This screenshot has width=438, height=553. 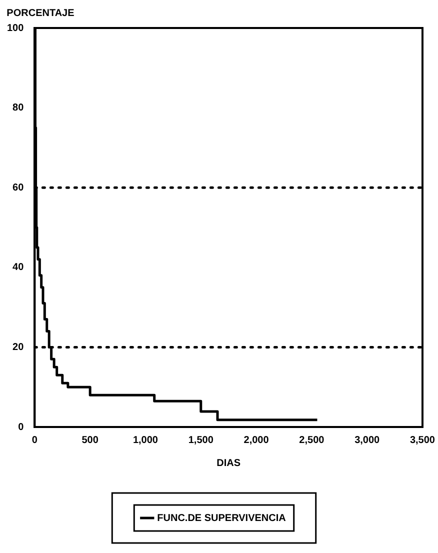 I want to click on y-tick-label: 40, so click(x=18, y=268).